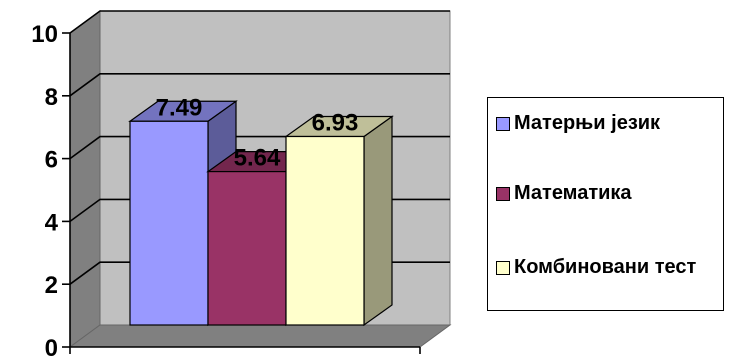  I want to click on legend-swatch-maternji-jezik, so click(503, 124).